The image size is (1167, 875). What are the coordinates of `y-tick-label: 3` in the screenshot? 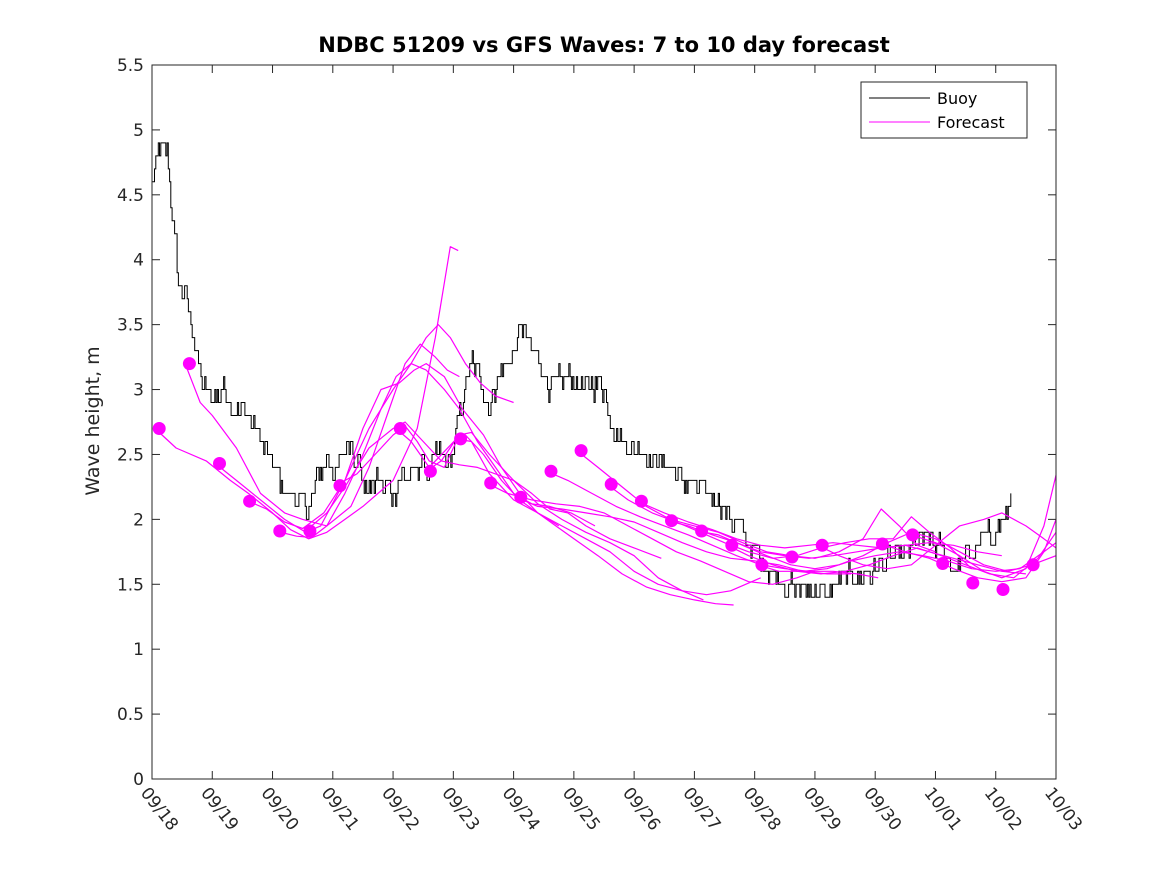 It's located at (138, 391).